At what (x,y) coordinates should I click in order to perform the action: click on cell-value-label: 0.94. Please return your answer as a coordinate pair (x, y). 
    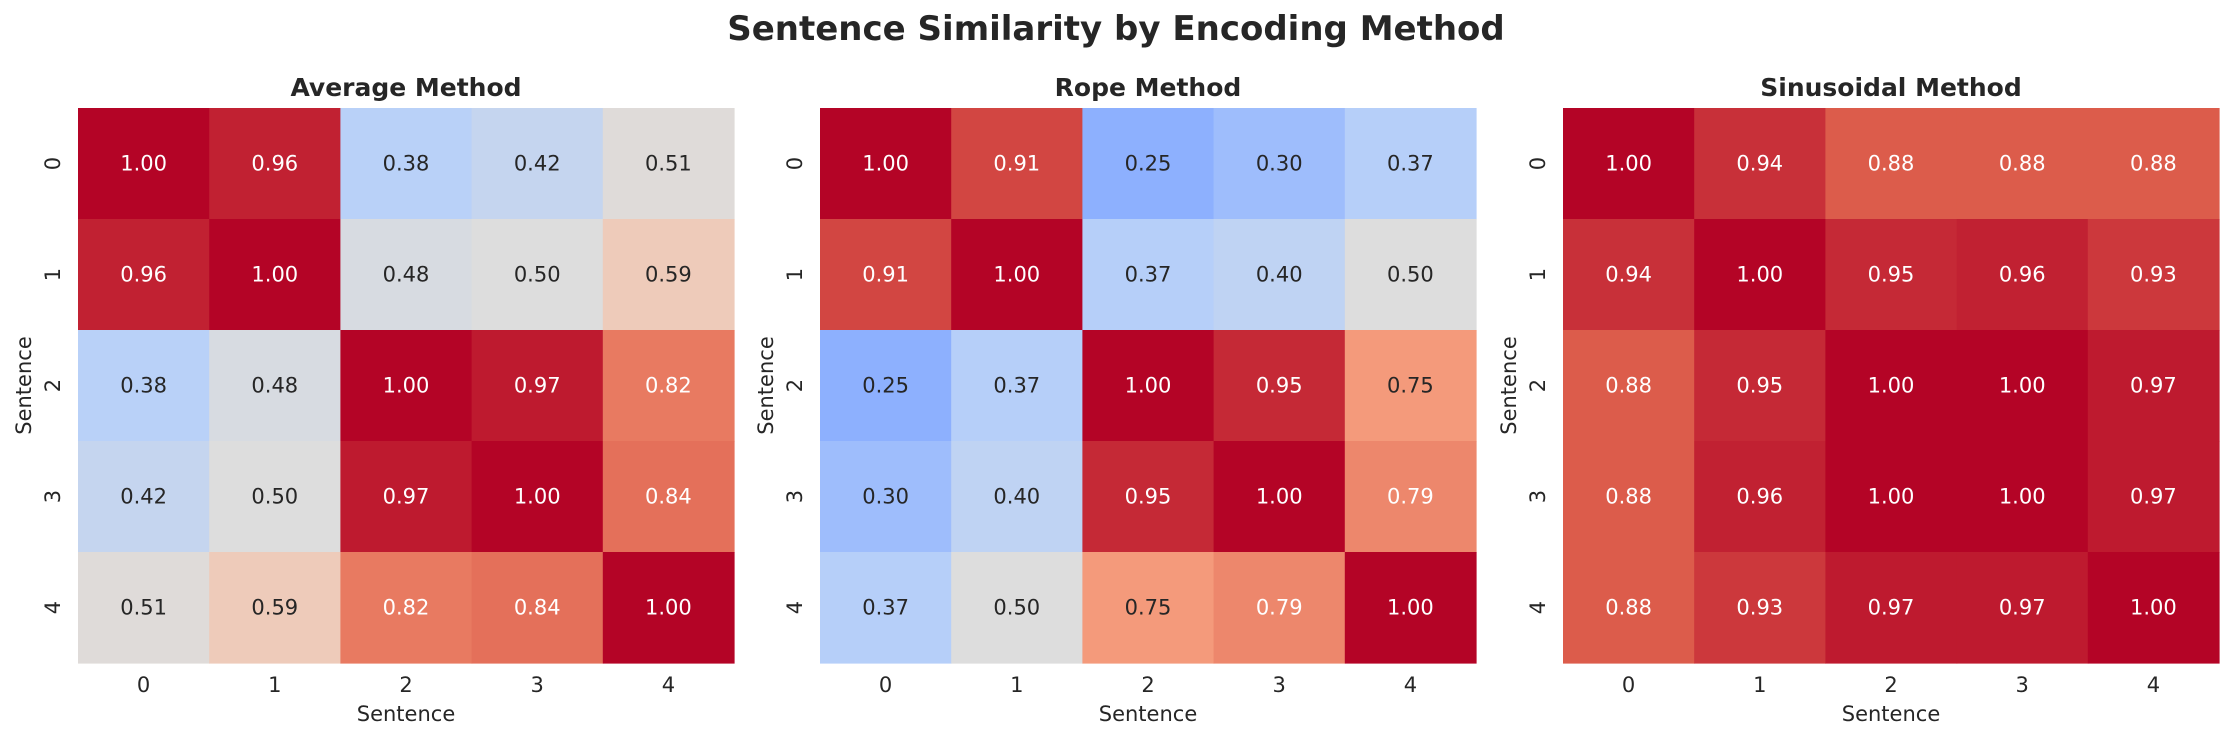
    Looking at the image, I should click on (1628, 275).